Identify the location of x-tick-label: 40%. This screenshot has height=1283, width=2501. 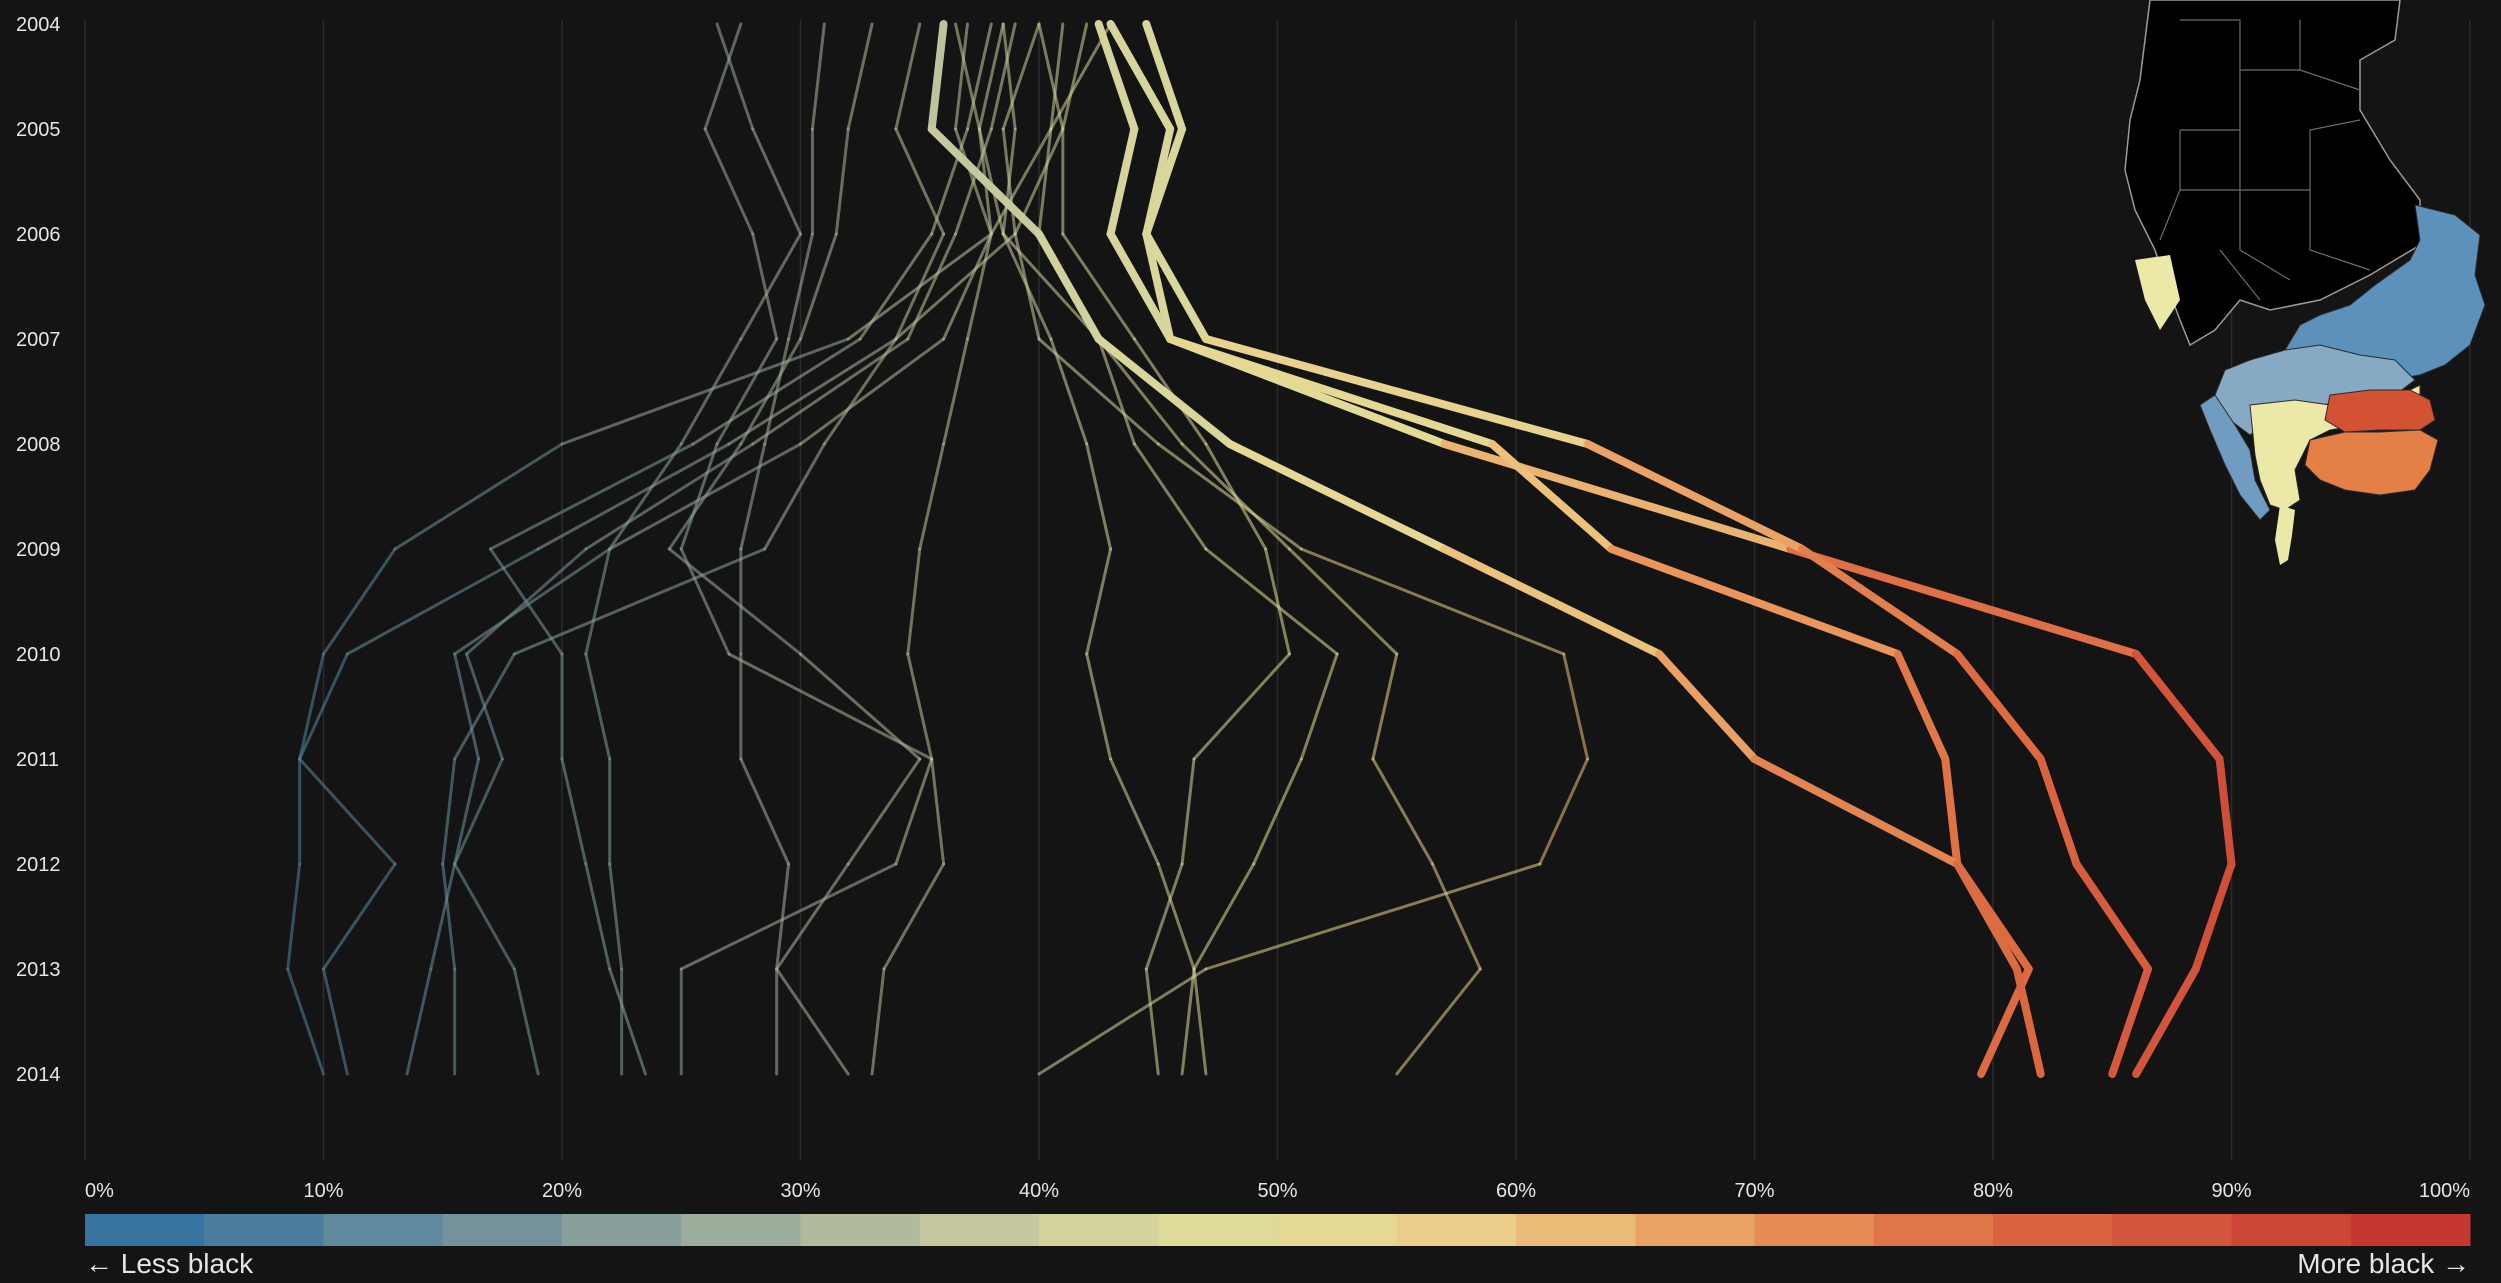
(1039, 1191).